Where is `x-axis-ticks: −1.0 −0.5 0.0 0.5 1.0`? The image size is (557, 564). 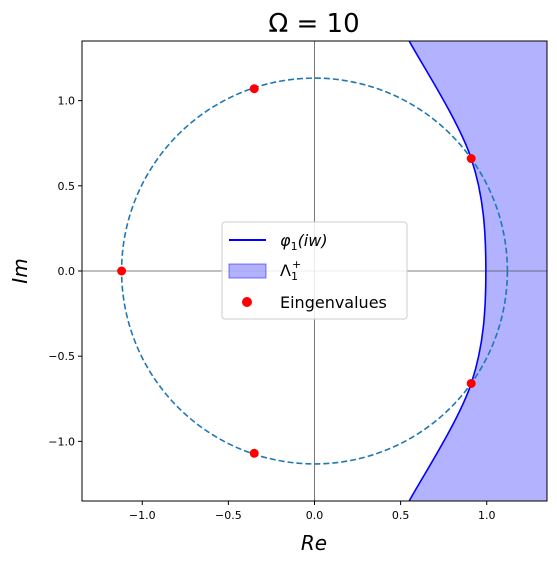
x-axis-ticks: −1.0 −0.5 0.0 0.5 1.0 is located at coordinates (312, 511).